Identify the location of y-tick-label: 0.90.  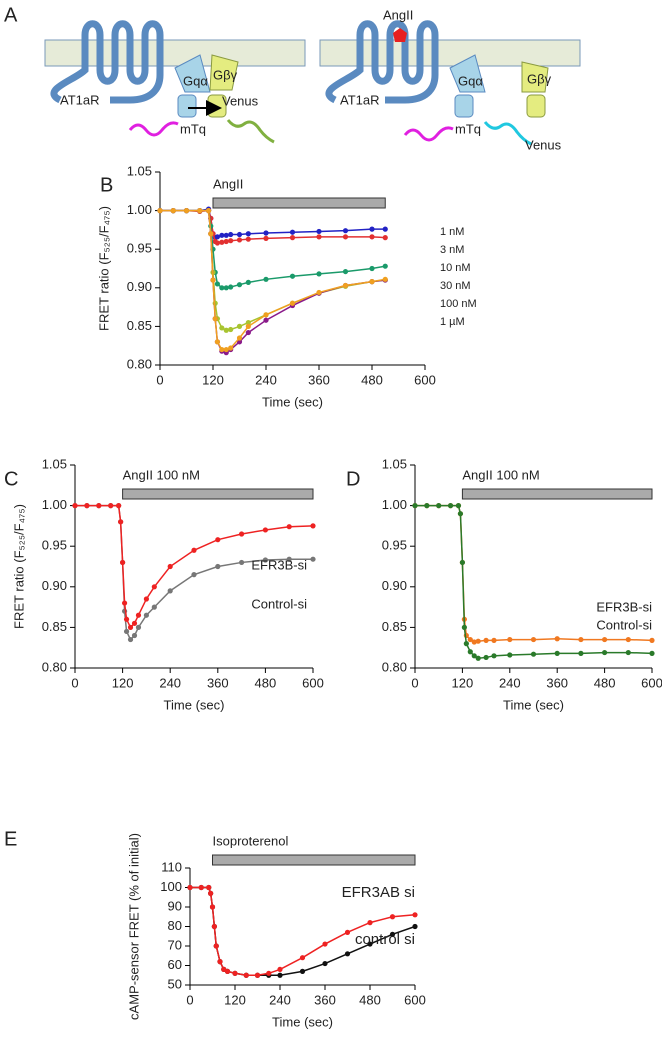
(394, 585).